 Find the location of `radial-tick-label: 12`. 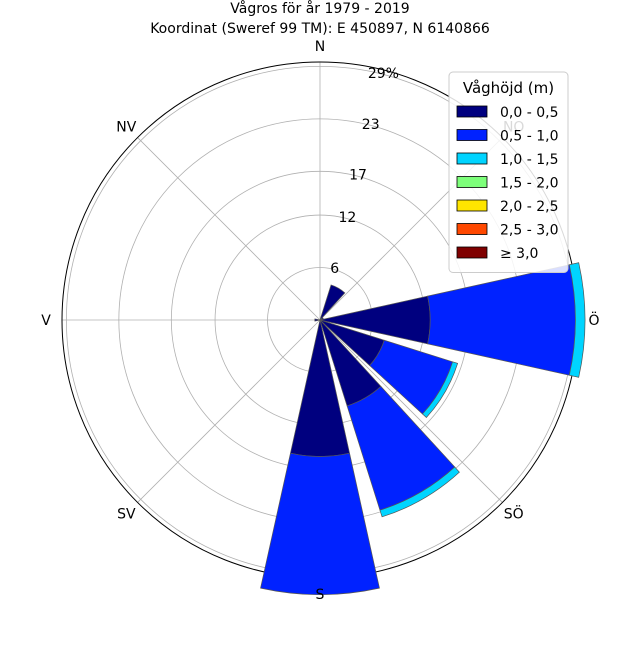

radial-tick-label: 12 is located at coordinates (347, 218).